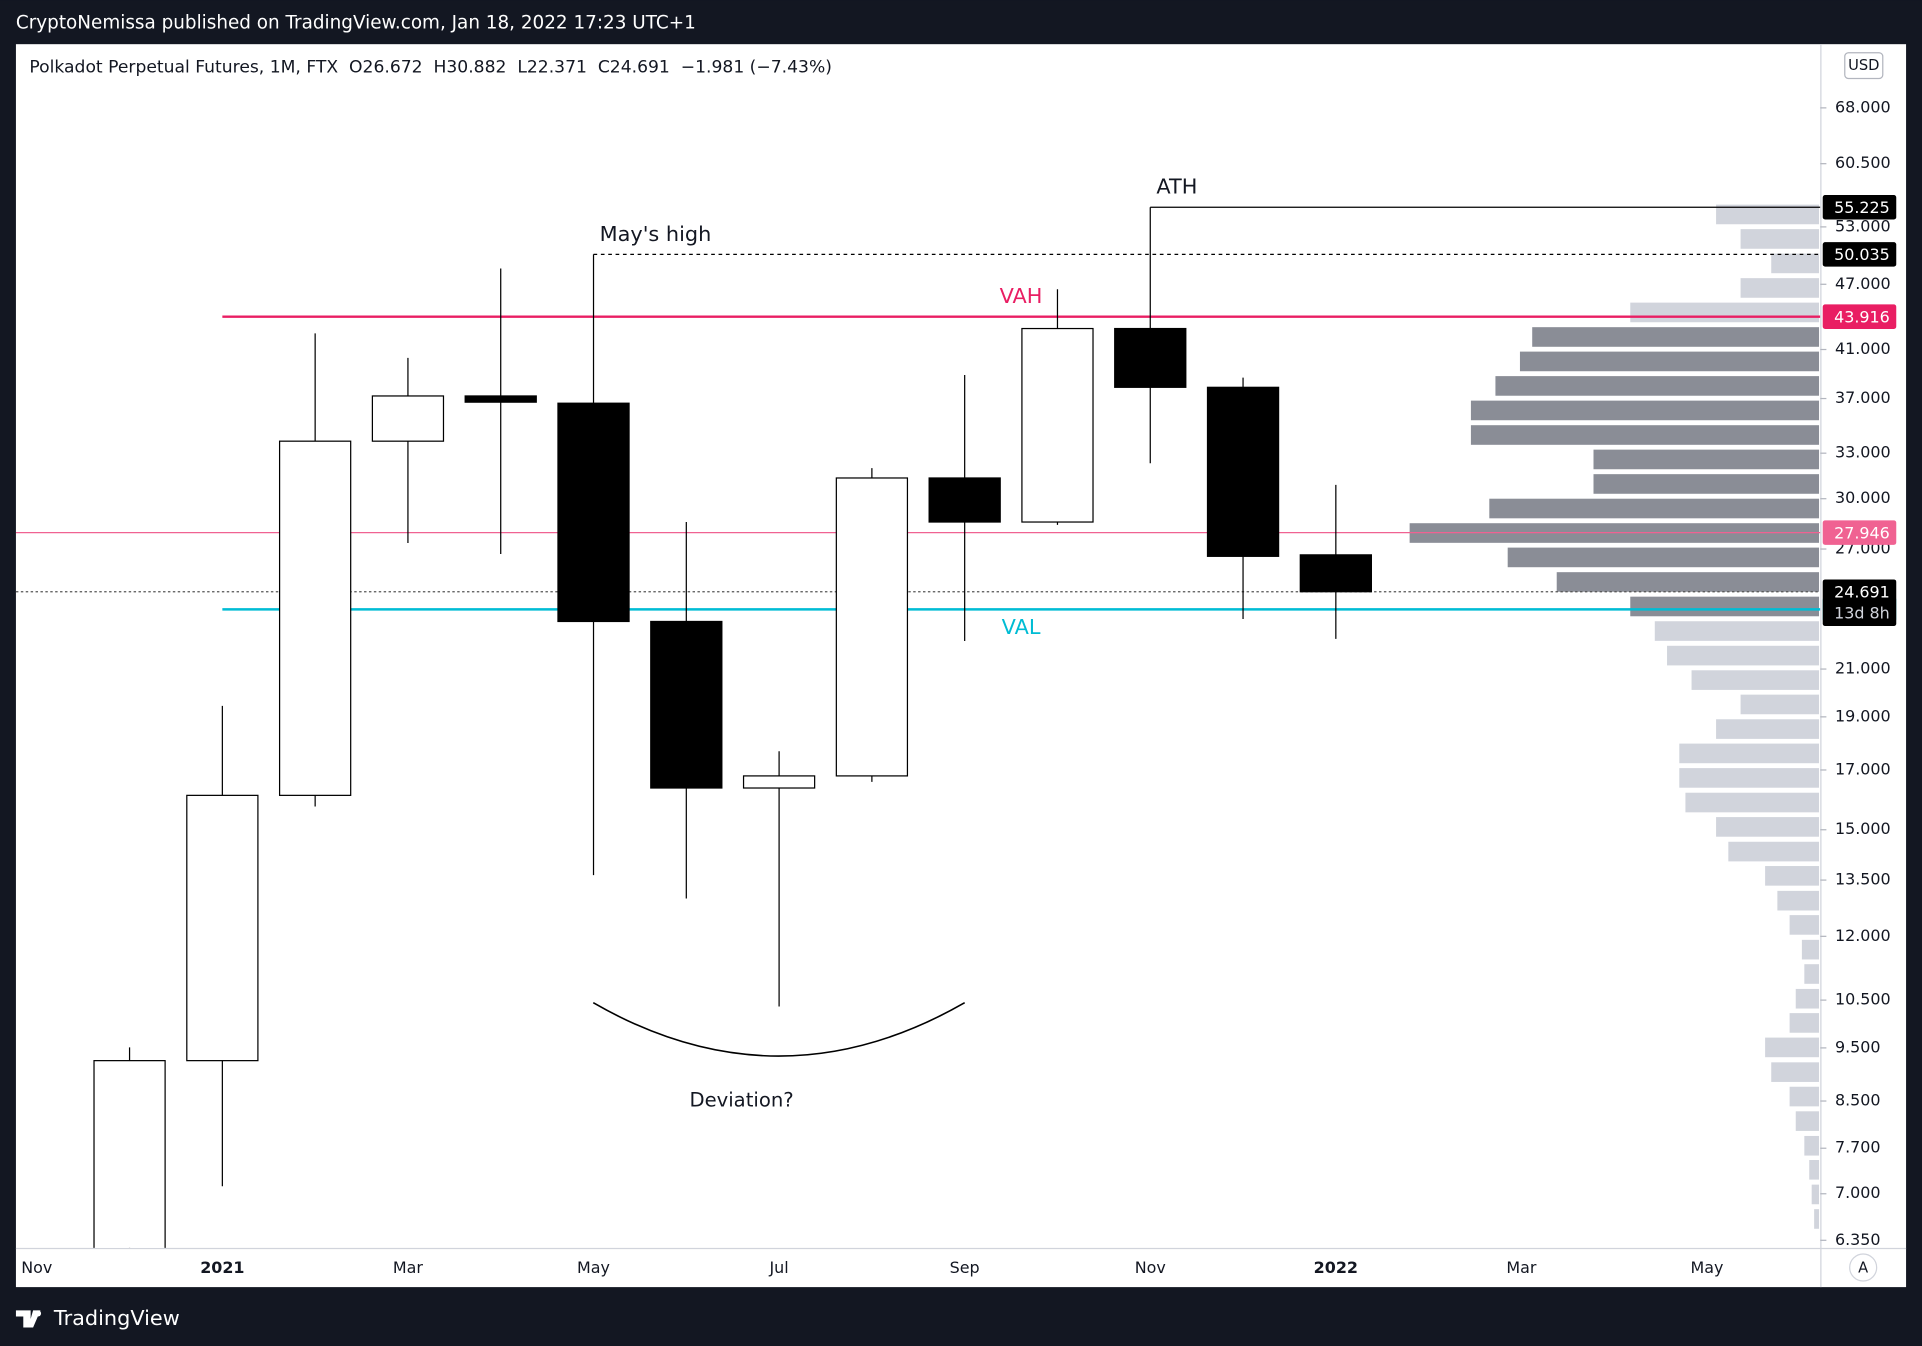 The image size is (1922, 1346). Describe the element at coordinates (1021, 296) in the screenshot. I see `level-label: VAH` at that location.